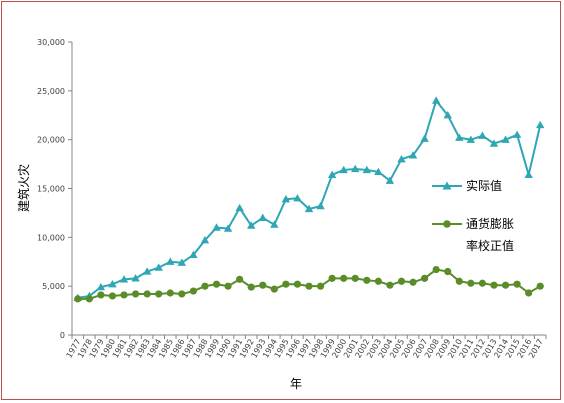 This screenshot has width=564, height=403. What do you see at coordinates (62, 335) in the screenshot?
I see `y-tick-label: 0` at bounding box center [62, 335].